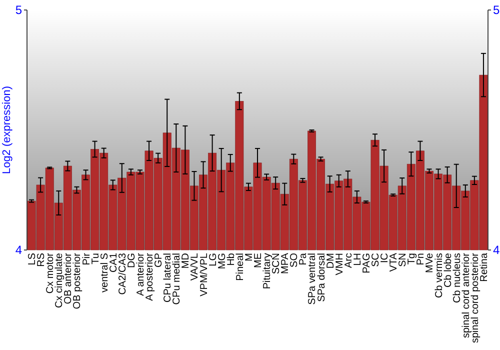  I want to click on x-tick-label: CPu medial, so click(177, 279).